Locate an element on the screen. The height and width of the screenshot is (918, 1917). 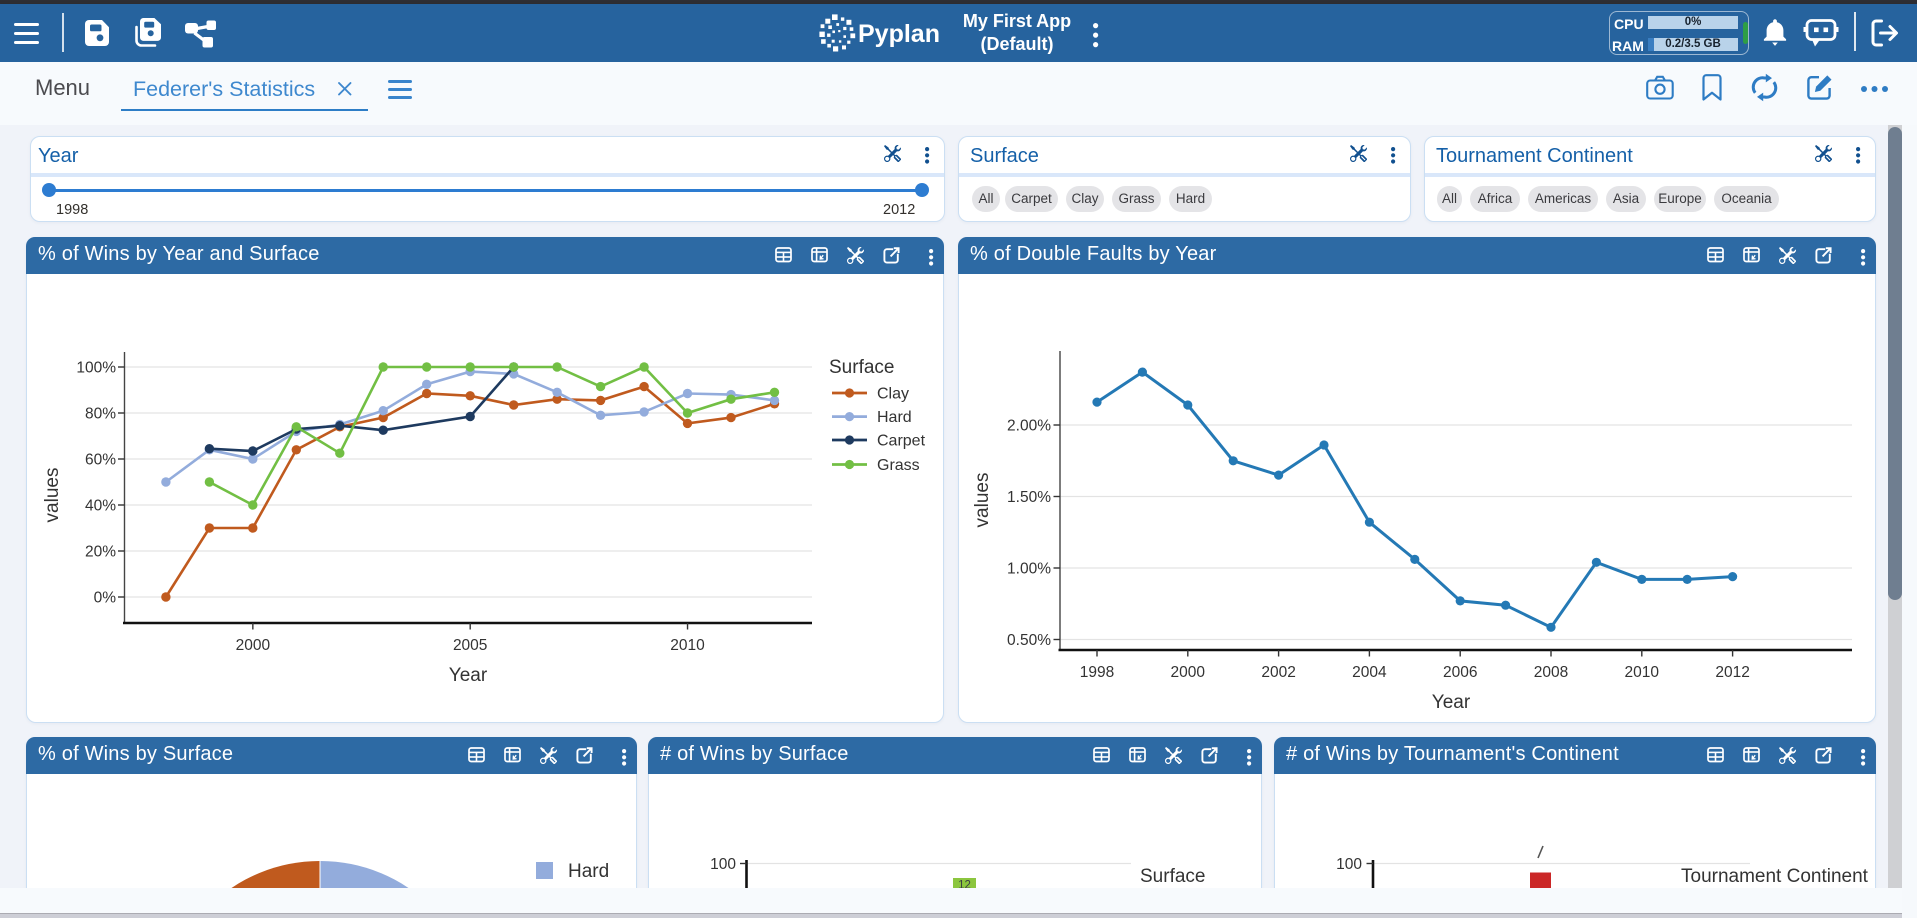
svg-text: 2008 is located at coordinates (1551, 672).